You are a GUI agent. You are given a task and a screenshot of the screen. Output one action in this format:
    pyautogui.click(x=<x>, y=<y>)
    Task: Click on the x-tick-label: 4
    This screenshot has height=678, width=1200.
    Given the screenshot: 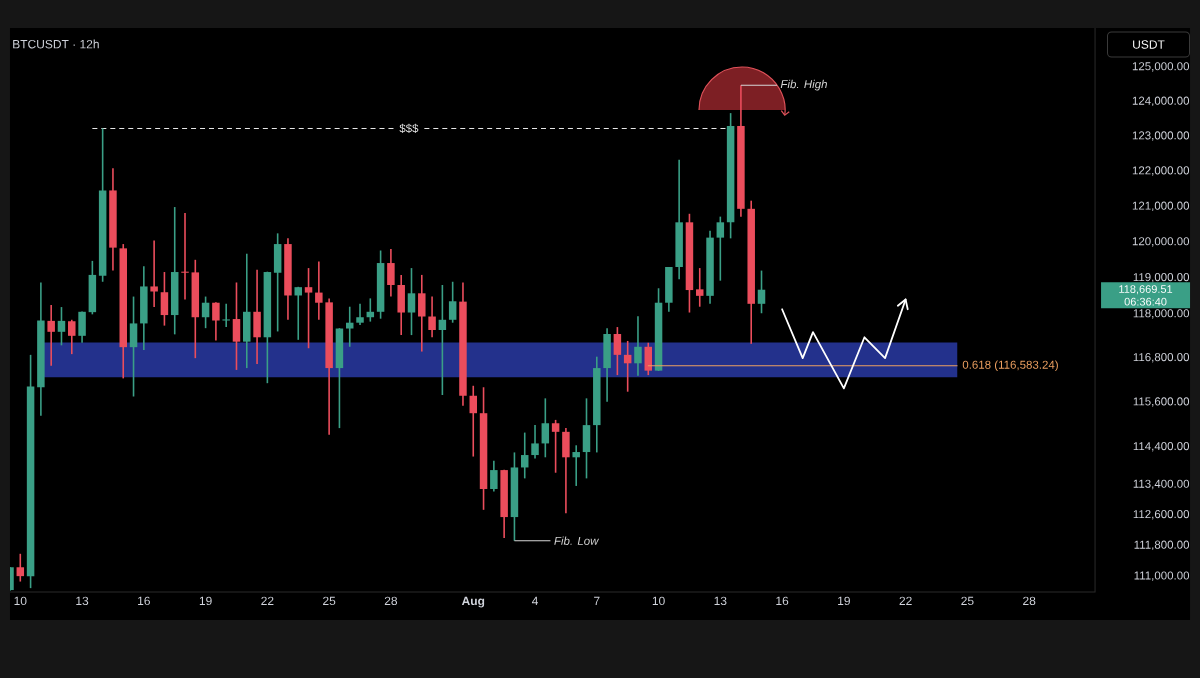 What is the action you would take?
    pyautogui.click(x=535, y=600)
    